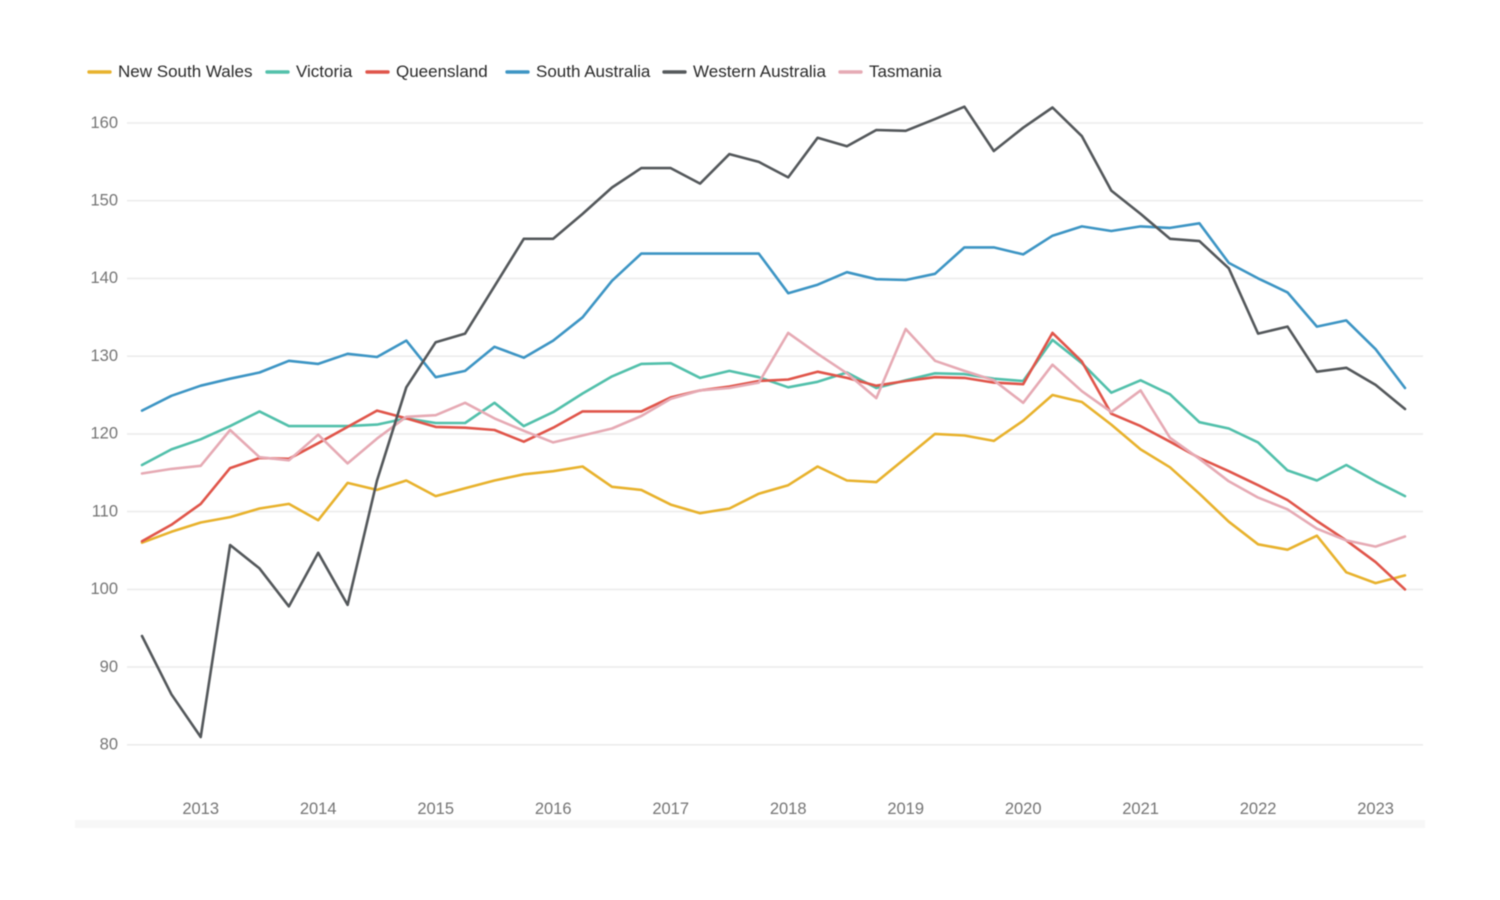  I want to click on svg-text: 2019, so click(905, 809).